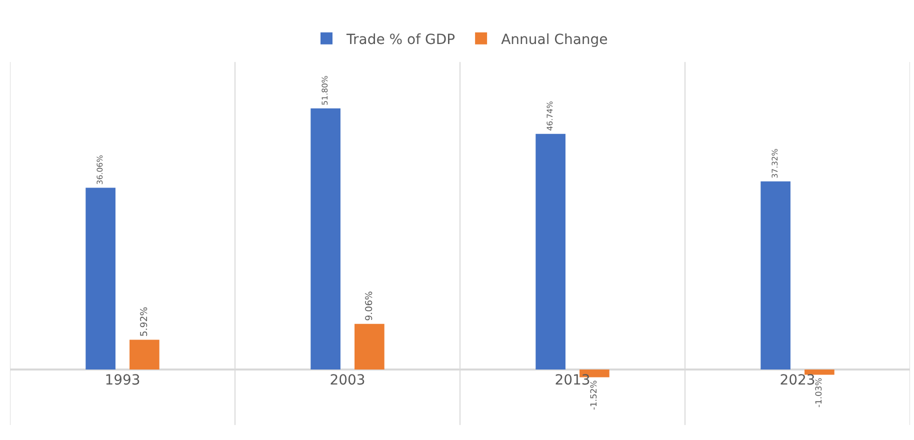  What do you see at coordinates (348, 380) in the screenshot?
I see `x-tick-label: 2003` at bounding box center [348, 380].